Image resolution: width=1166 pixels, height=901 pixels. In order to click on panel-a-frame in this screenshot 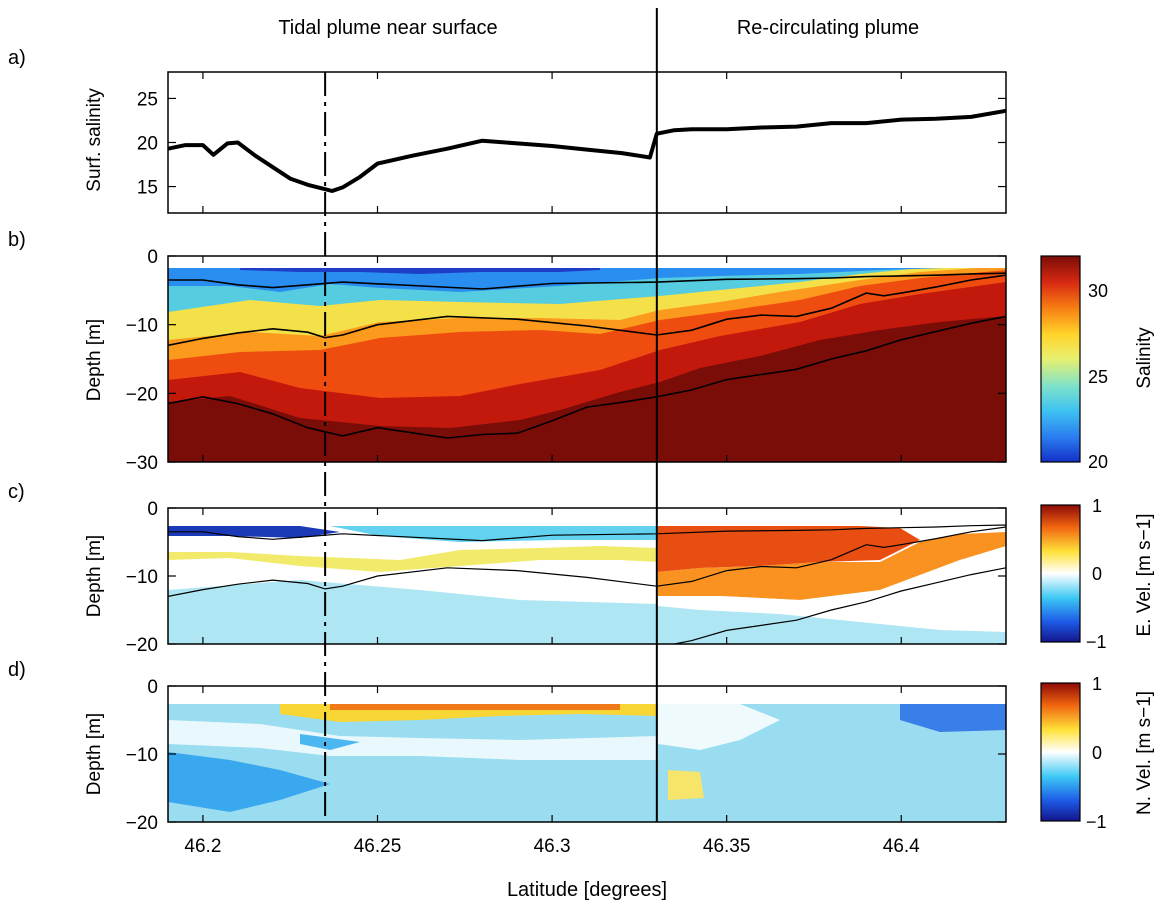, I will do `click(587, 142)`.